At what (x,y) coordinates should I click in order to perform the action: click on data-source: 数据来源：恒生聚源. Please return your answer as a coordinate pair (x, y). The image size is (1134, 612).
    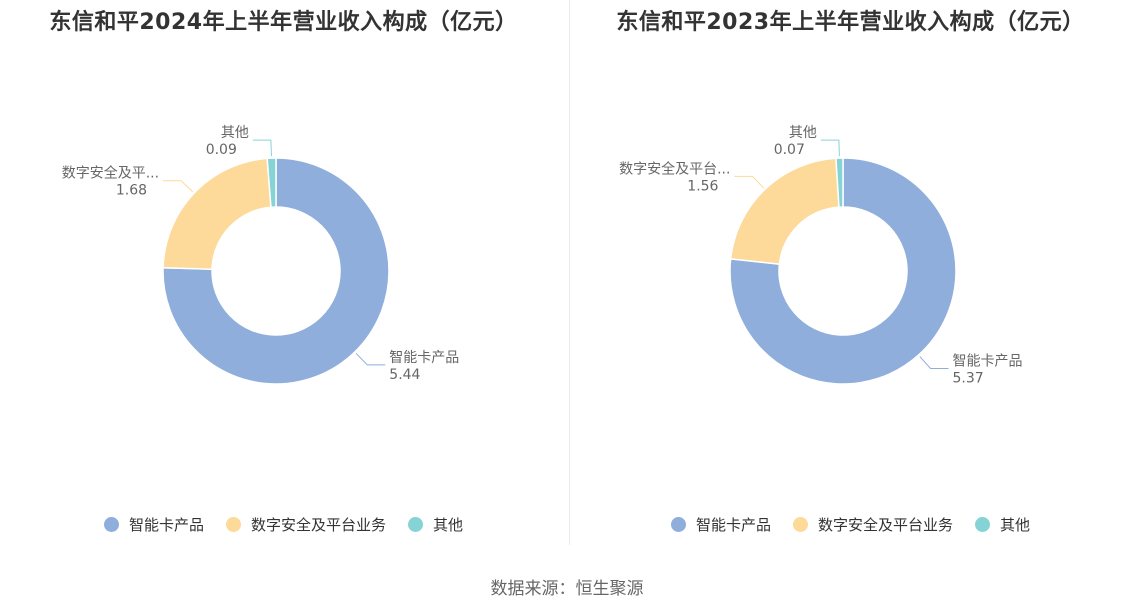
    Looking at the image, I should click on (567, 589).